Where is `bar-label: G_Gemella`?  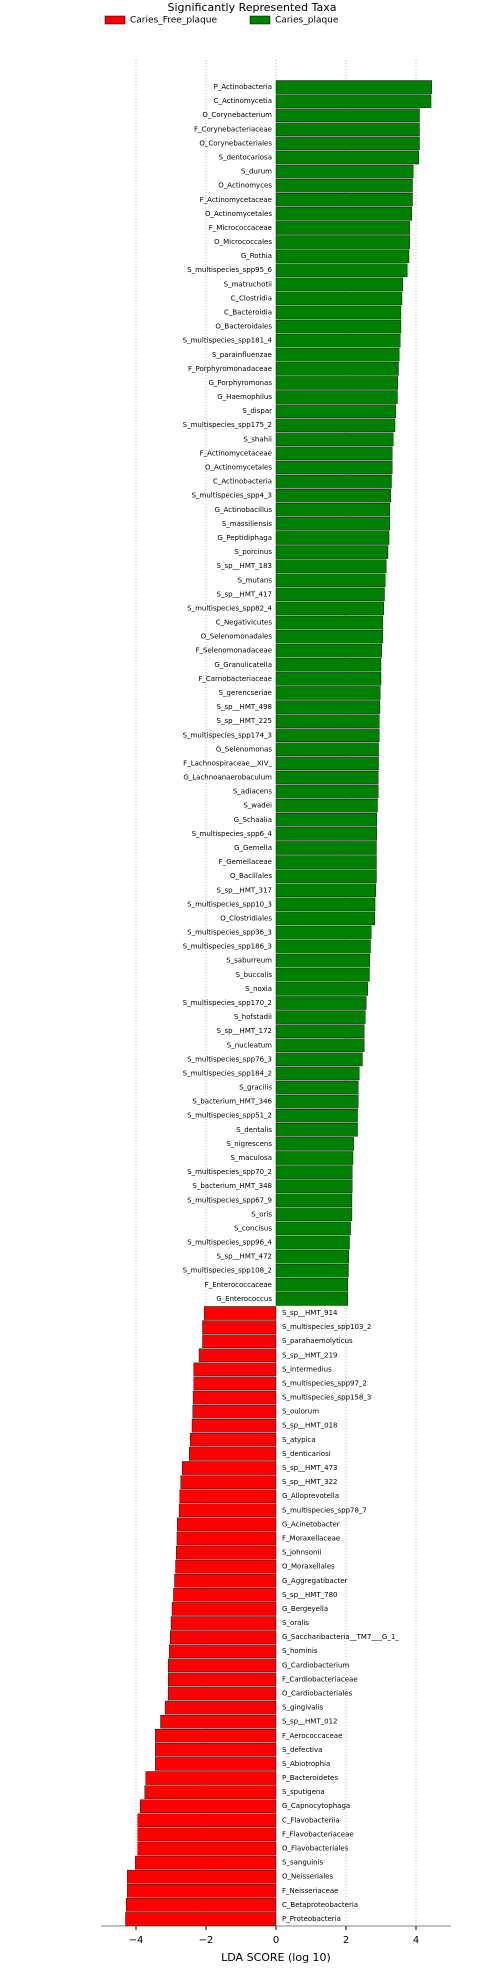
bar-label: G_Gemella is located at coordinates (253, 848).